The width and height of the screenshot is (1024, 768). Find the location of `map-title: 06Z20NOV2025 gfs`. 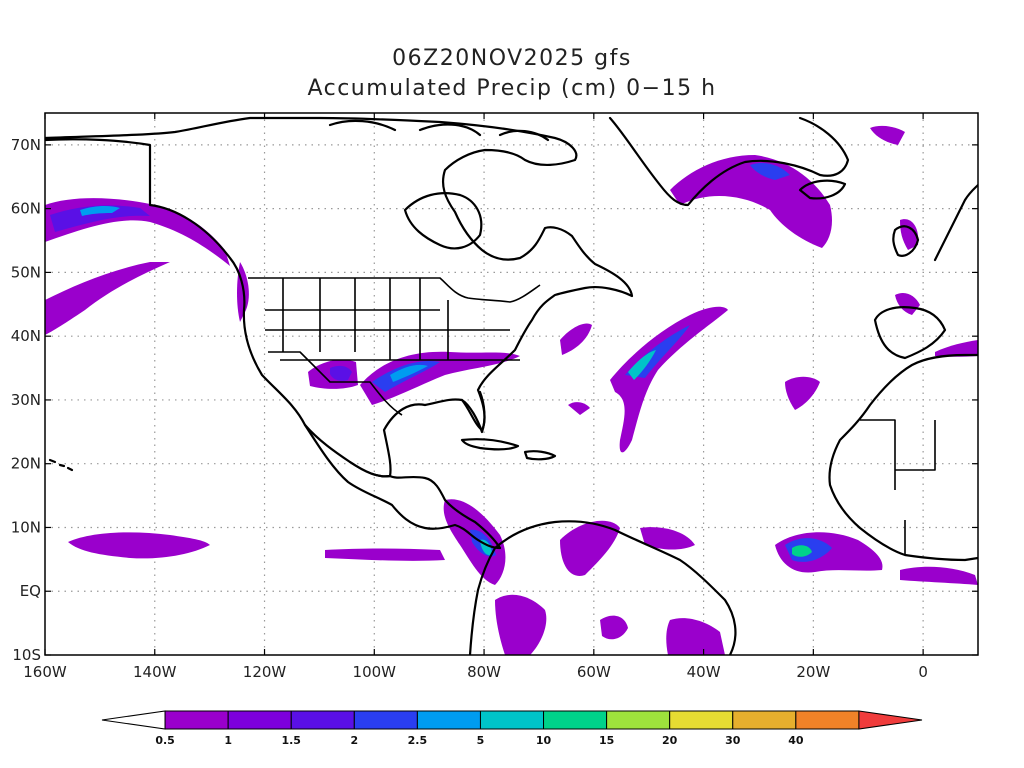

map-title: 06Z20NOV2025 gfs is located at coordinates (512, 58).